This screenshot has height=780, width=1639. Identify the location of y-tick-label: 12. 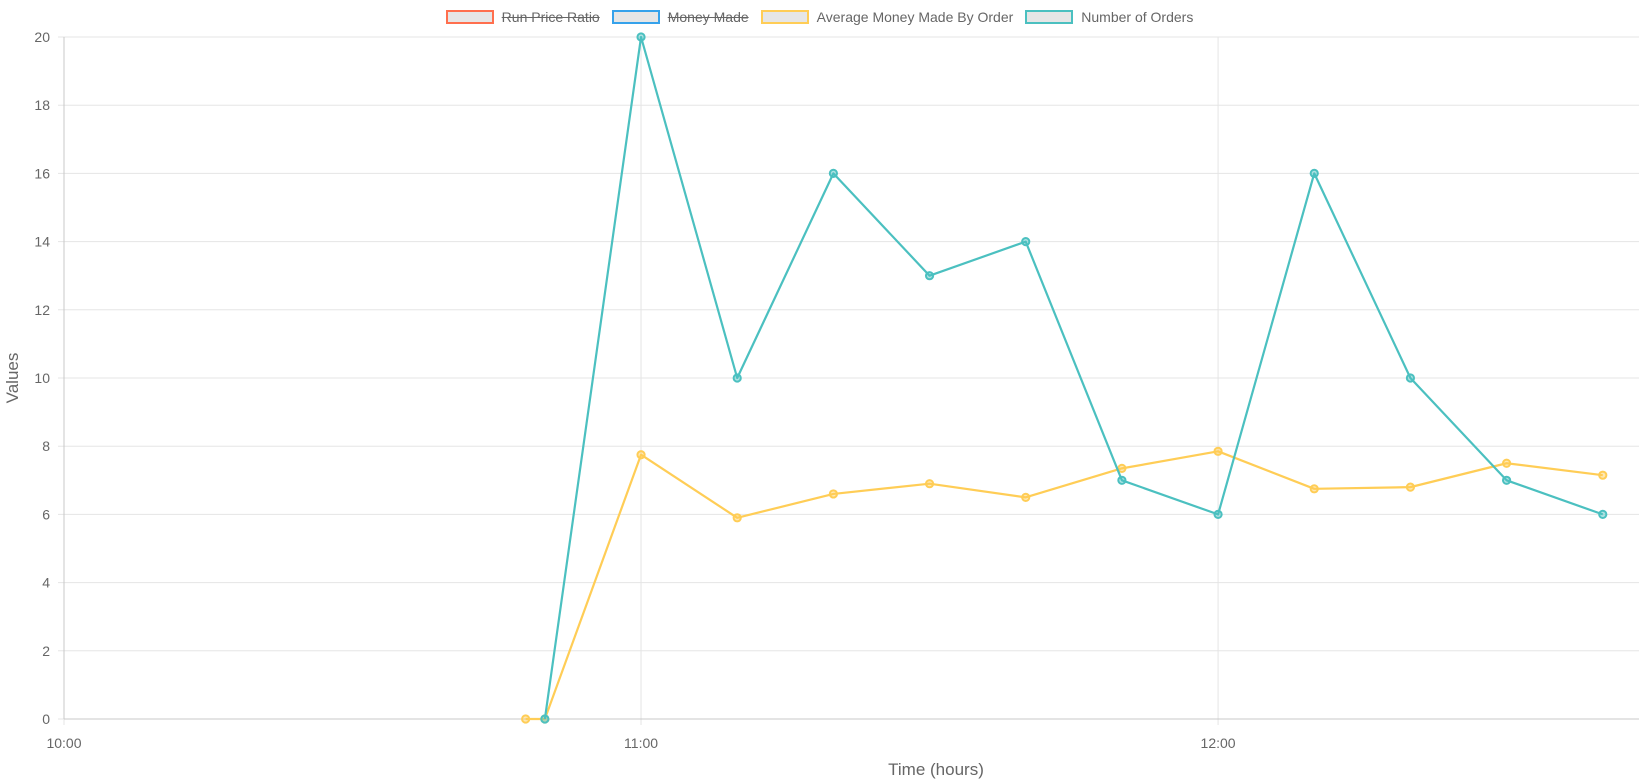
(42, 310).